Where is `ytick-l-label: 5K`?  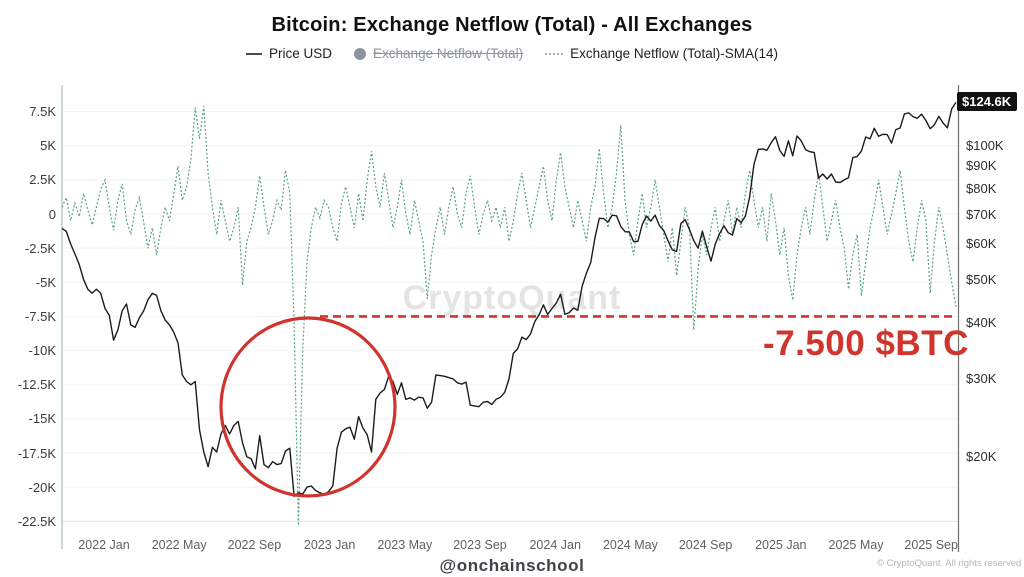
ytick-l-label: 5K is located at coordinates (48, 146).